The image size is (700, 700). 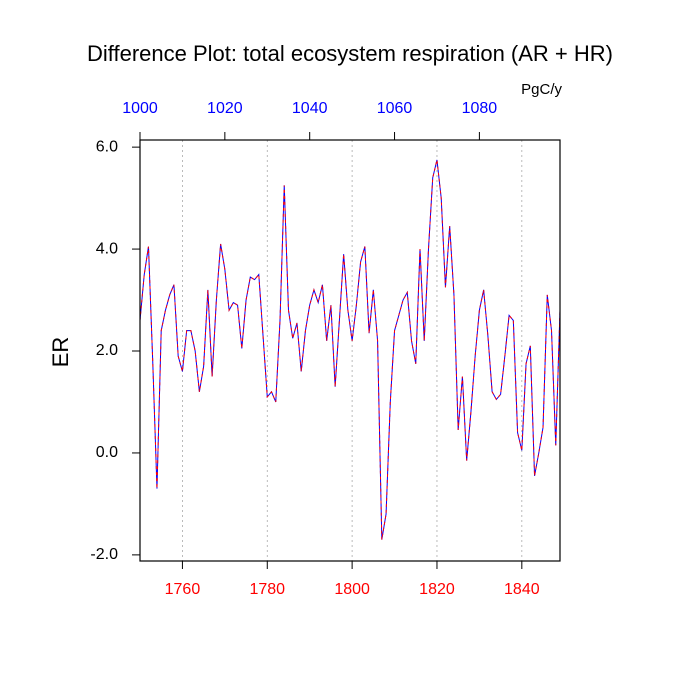 I want to click on y-tick-label: 2.0, so click(x=107, y=350).